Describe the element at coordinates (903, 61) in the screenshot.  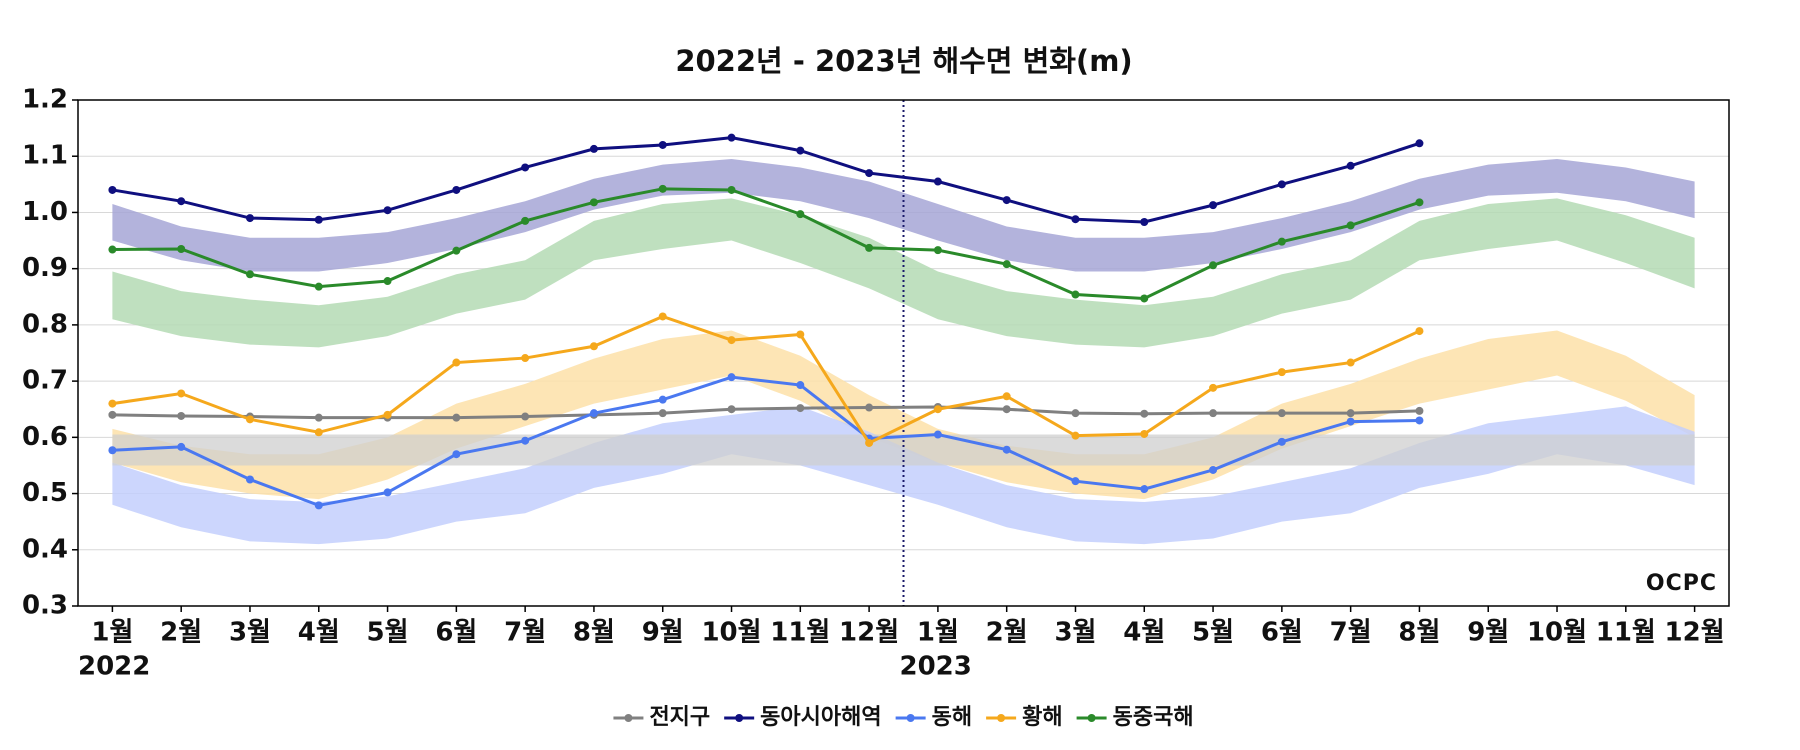
I see `chart-title: 2022년 - 2023년 해수면 변화(m)` at that location.